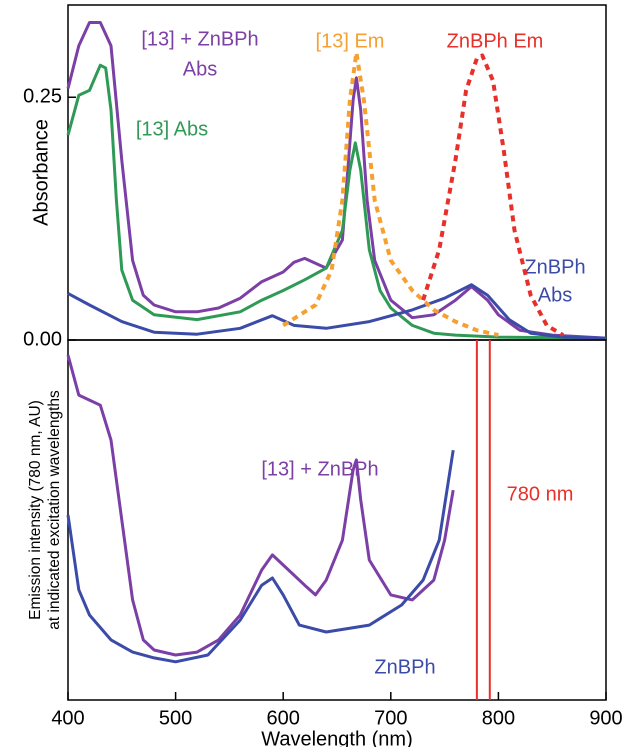 The image size is (629, 752). What do you see at coordinates (175, 718) in the screenshot?
I see `x-tick-label: 500` at bounding box center [175, 718].